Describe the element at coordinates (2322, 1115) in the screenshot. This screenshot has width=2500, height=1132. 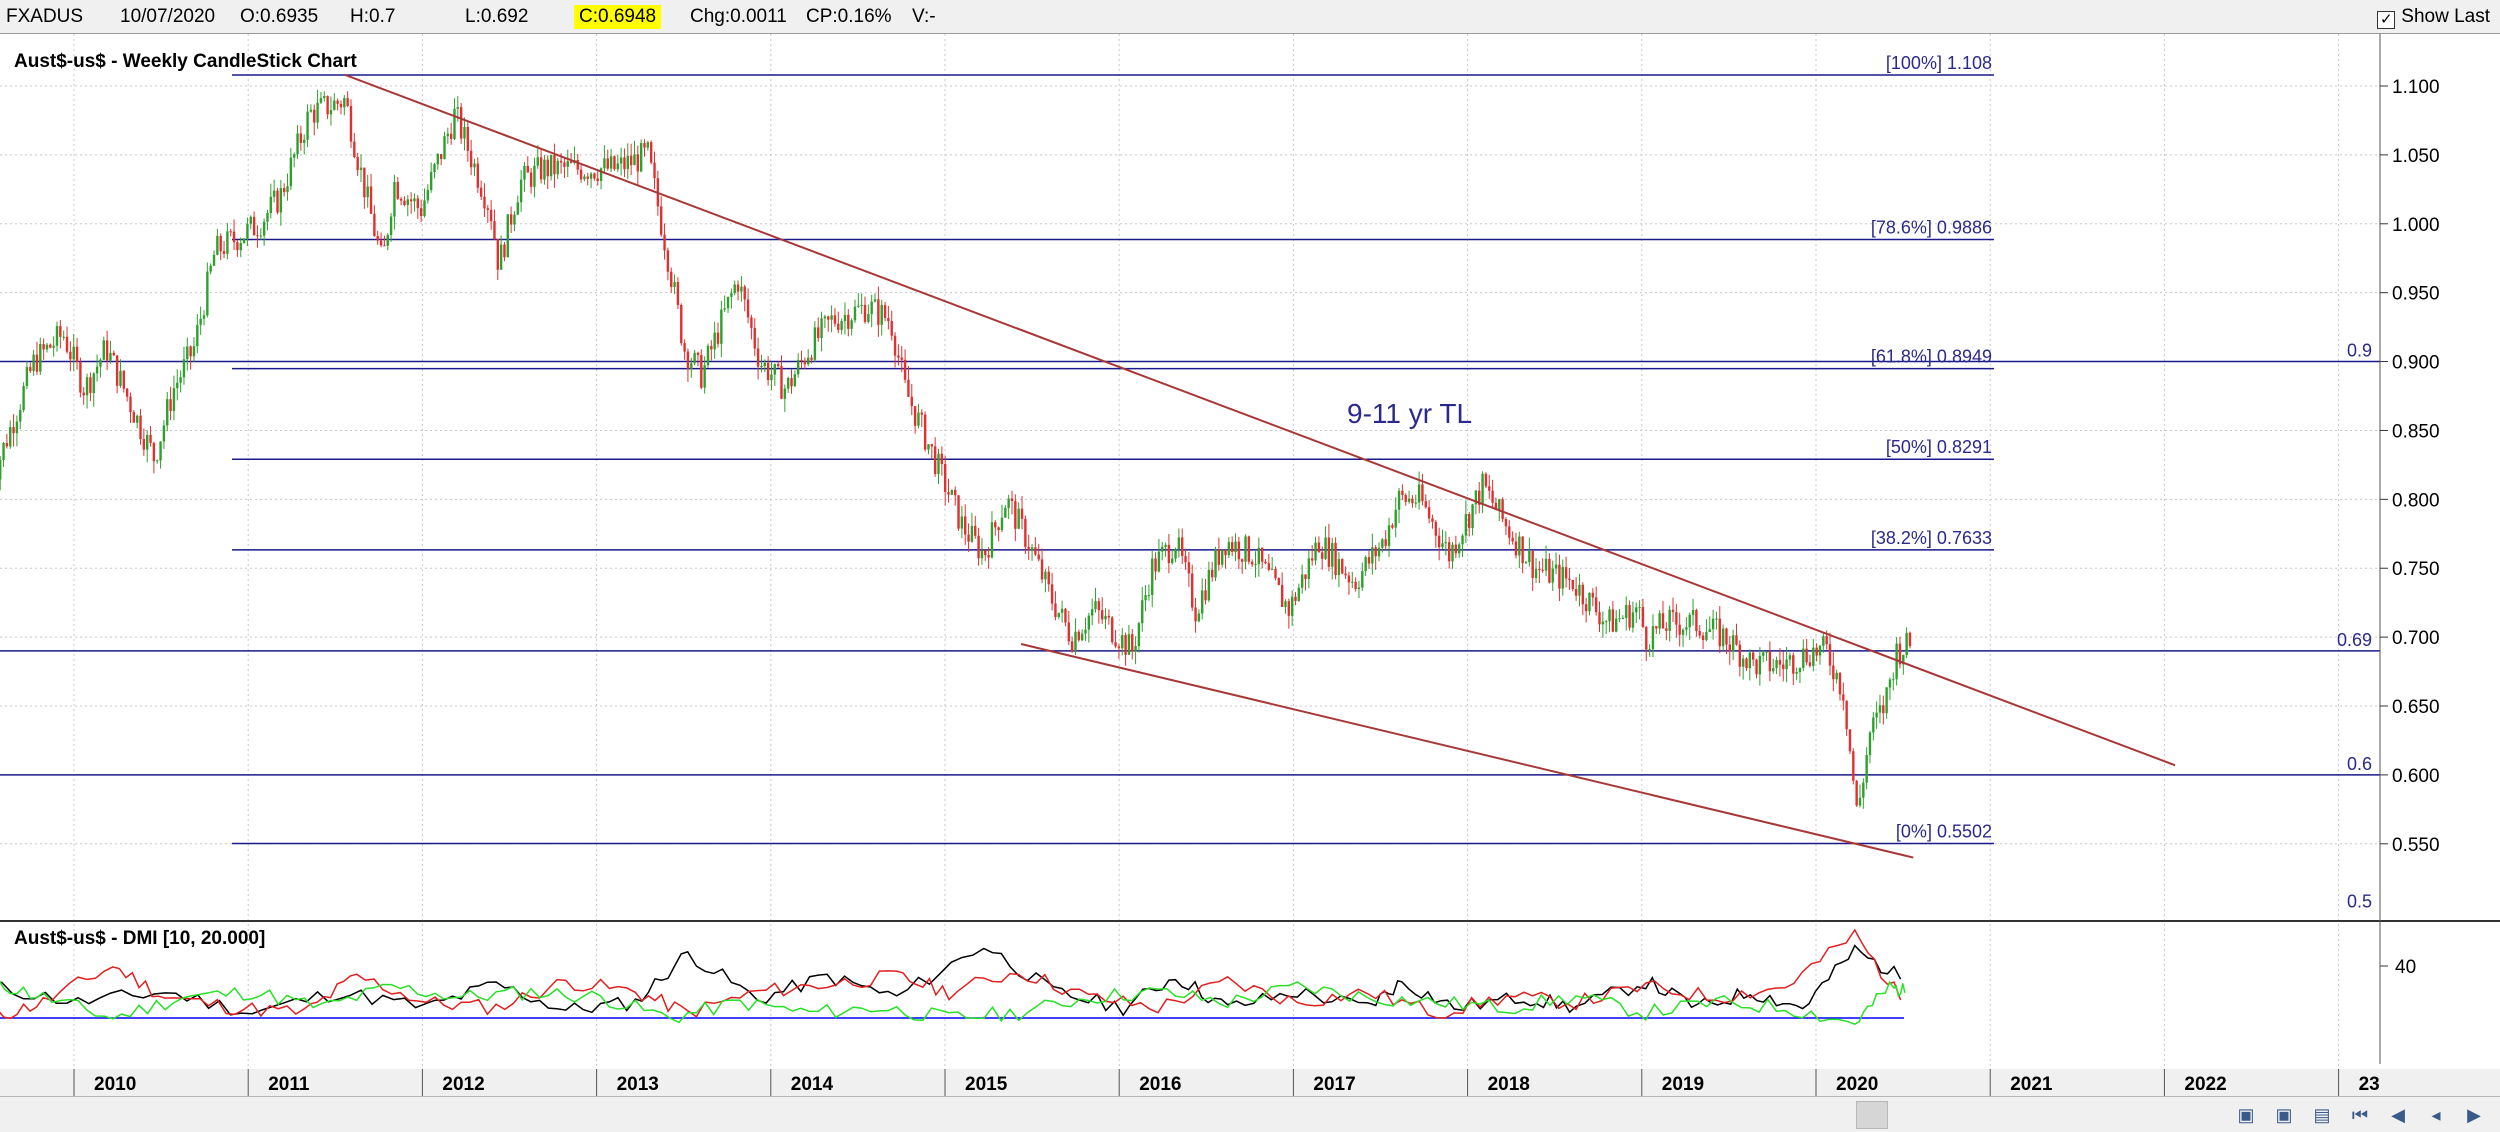
I see `fit-icon: ▤` at that location.